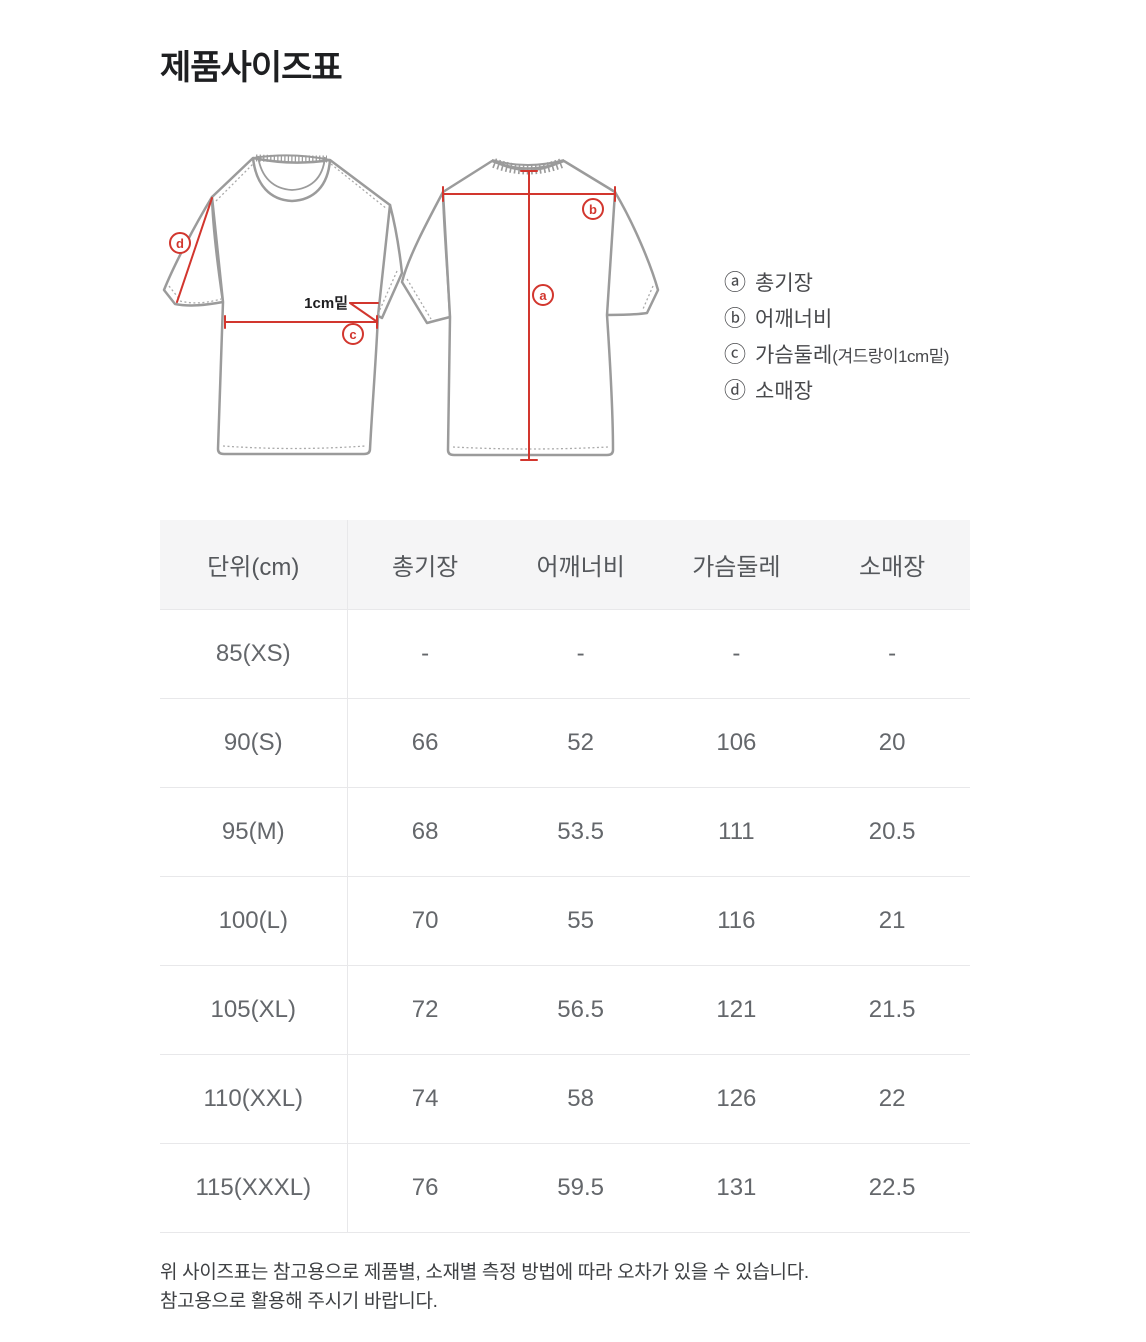 This screenshot has height=1342, width=1146. I want to click on page-title: 제품사이즈표, so click(251, 68).